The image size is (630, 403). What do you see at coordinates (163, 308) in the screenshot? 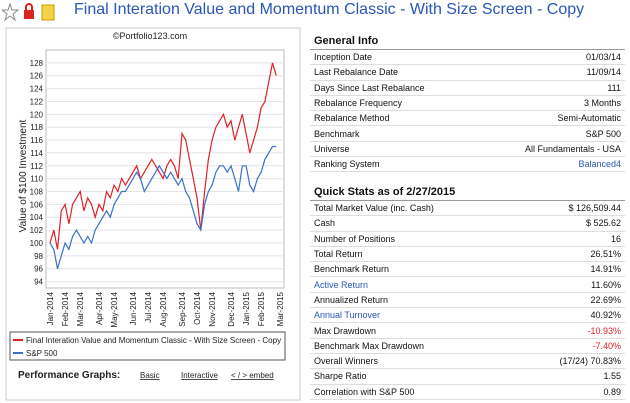
I see `x-tick-label: Aug-2014` at bounding box center [163, 308].